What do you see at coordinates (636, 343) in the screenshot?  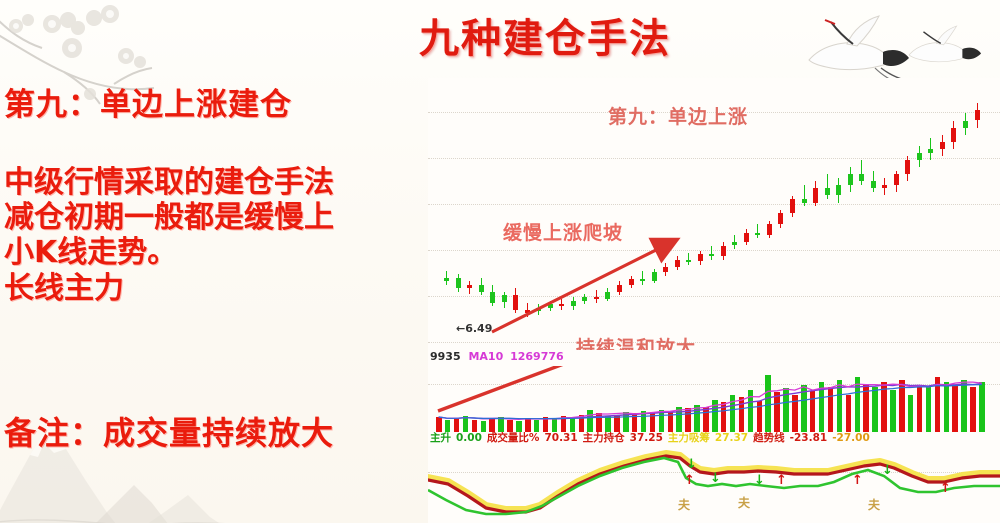 I see `annotation-low: 持续温和放大` at bounding box center [636, 343].